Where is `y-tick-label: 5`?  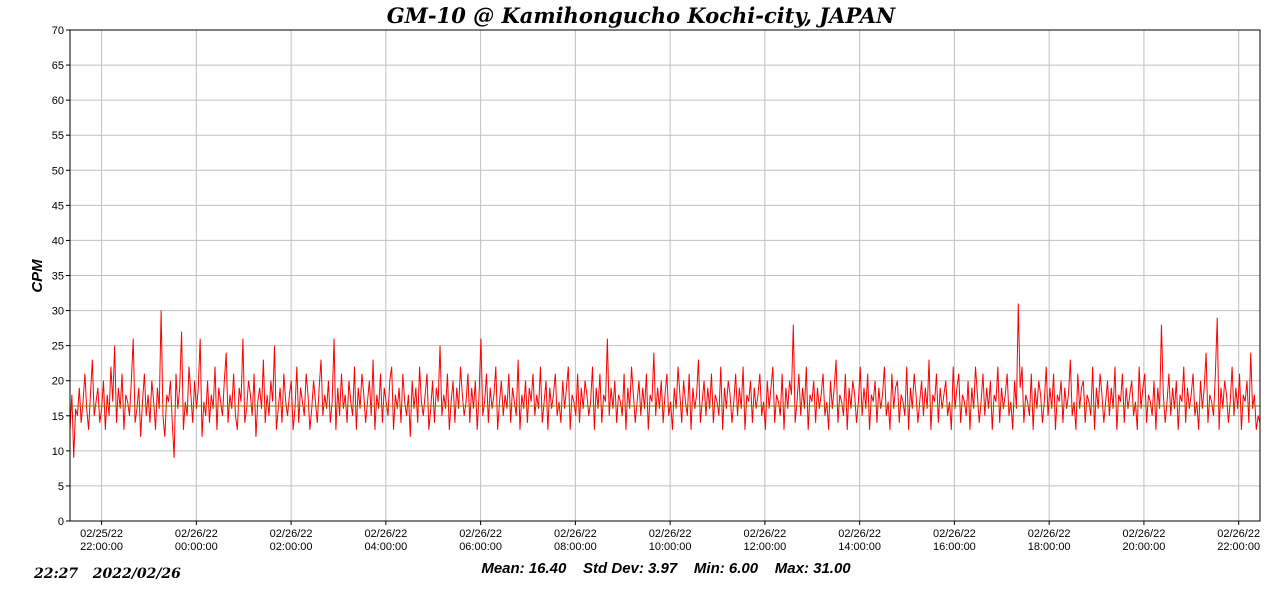 y-tick-label: 5 is located at coordinates (61, 487).